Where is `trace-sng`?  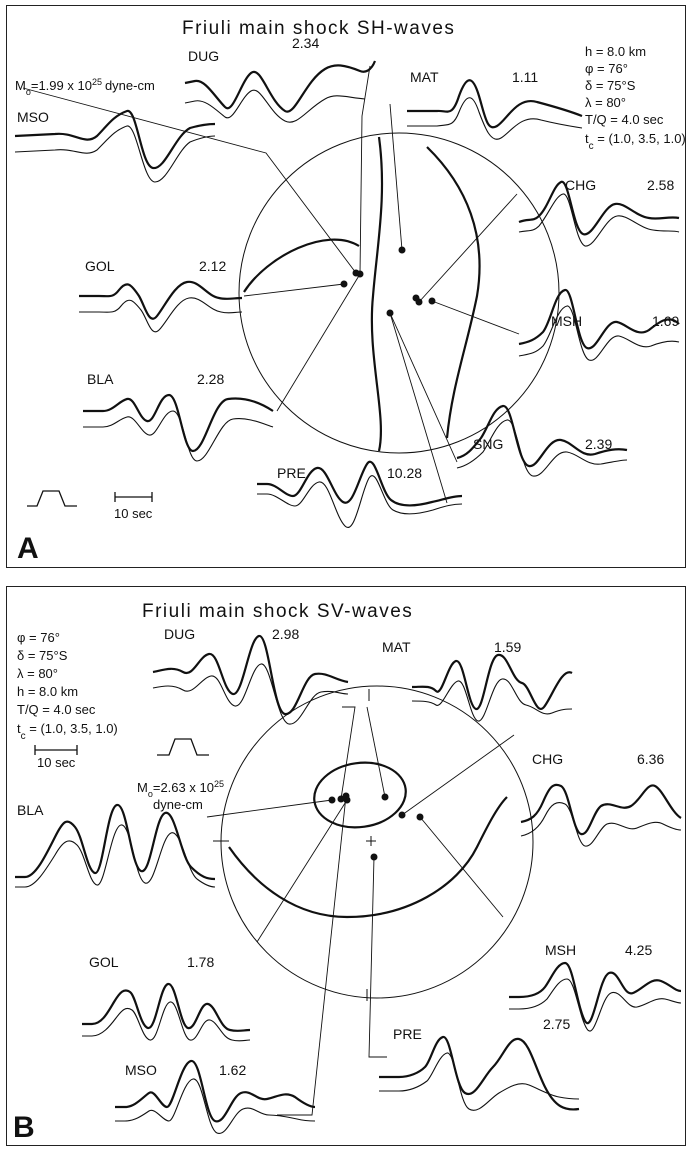
trace-sng is located at coordinates (542, 440).